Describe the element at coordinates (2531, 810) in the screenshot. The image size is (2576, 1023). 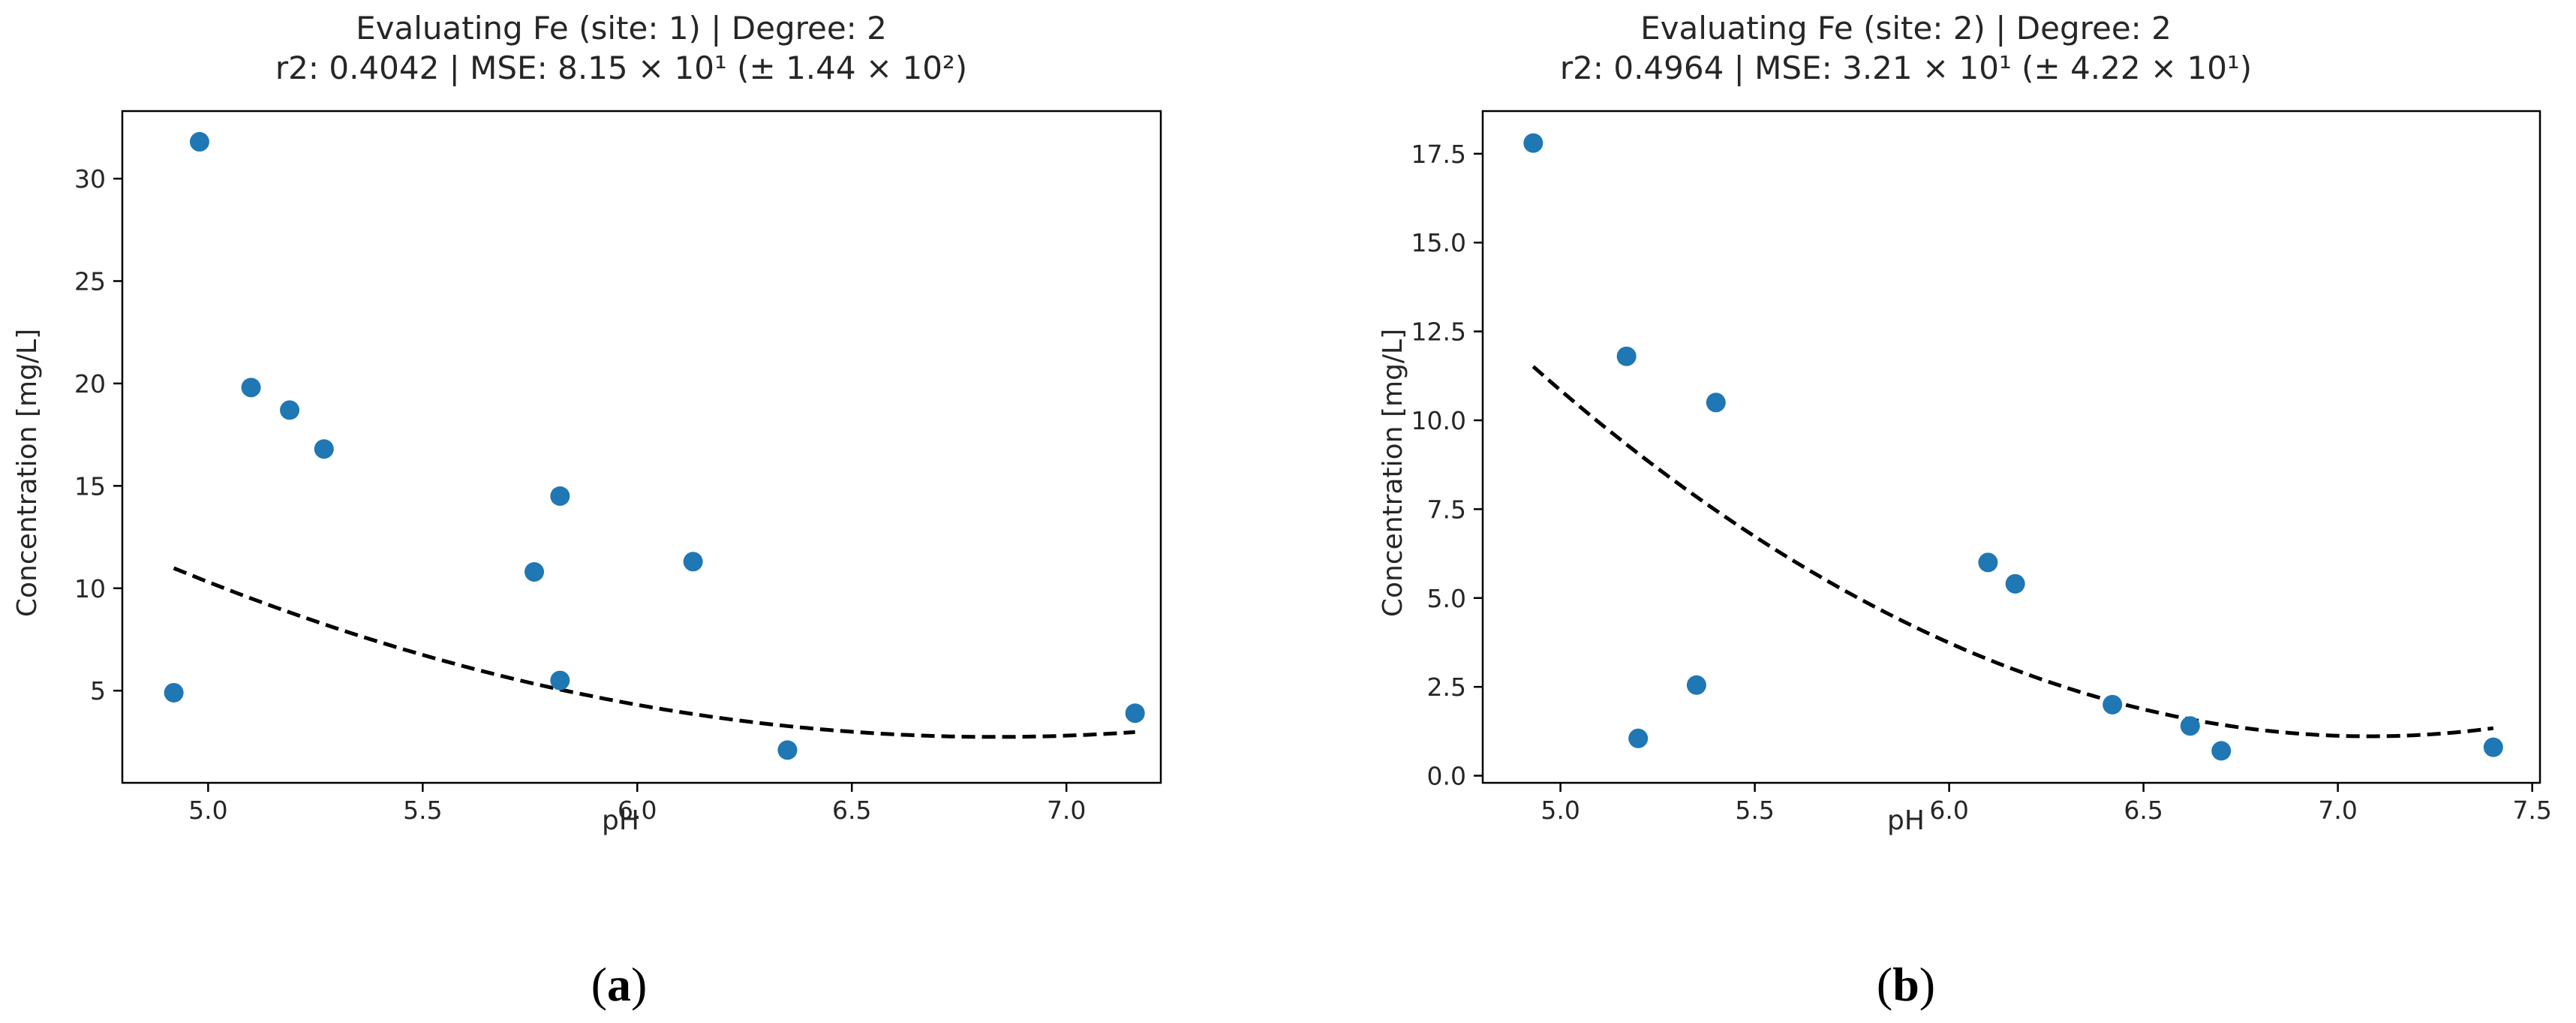
I see `chart-b-x-tick-label: 7.5` at that location.